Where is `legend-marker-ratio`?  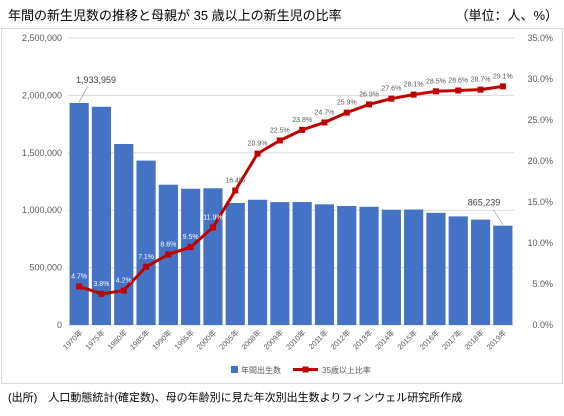 legend-marker-ratio is located at coordinates (305, 369).